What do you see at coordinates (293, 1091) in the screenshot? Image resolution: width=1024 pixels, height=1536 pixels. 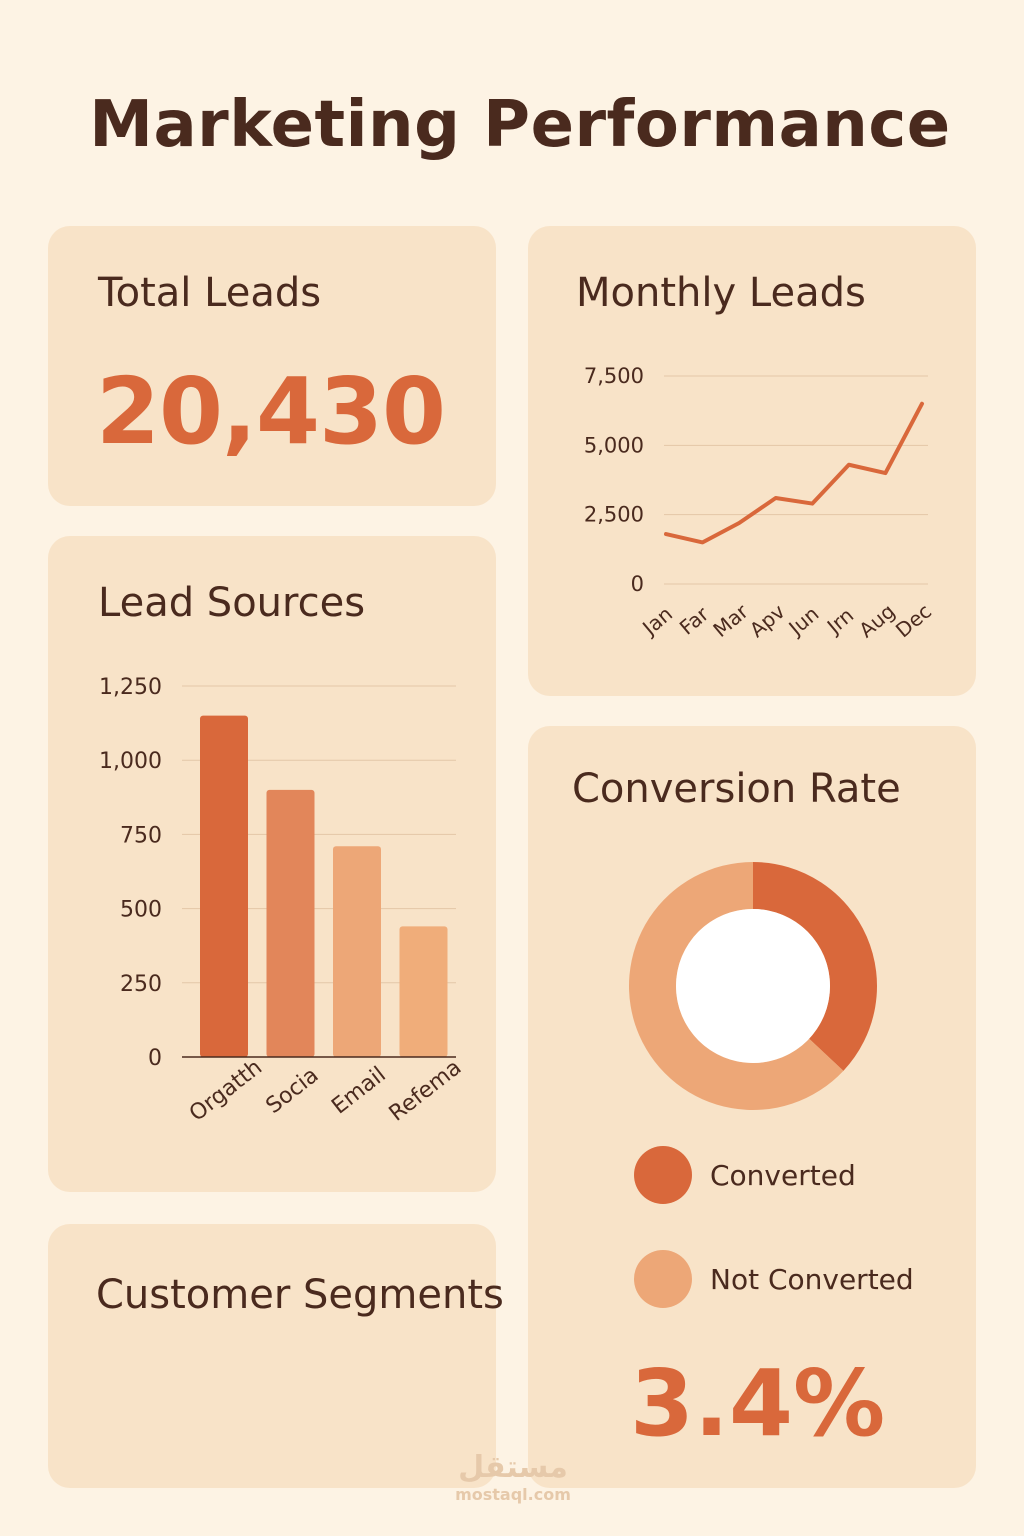 I see `x-tick-label: Socia` at bounding box center [293, 1091].